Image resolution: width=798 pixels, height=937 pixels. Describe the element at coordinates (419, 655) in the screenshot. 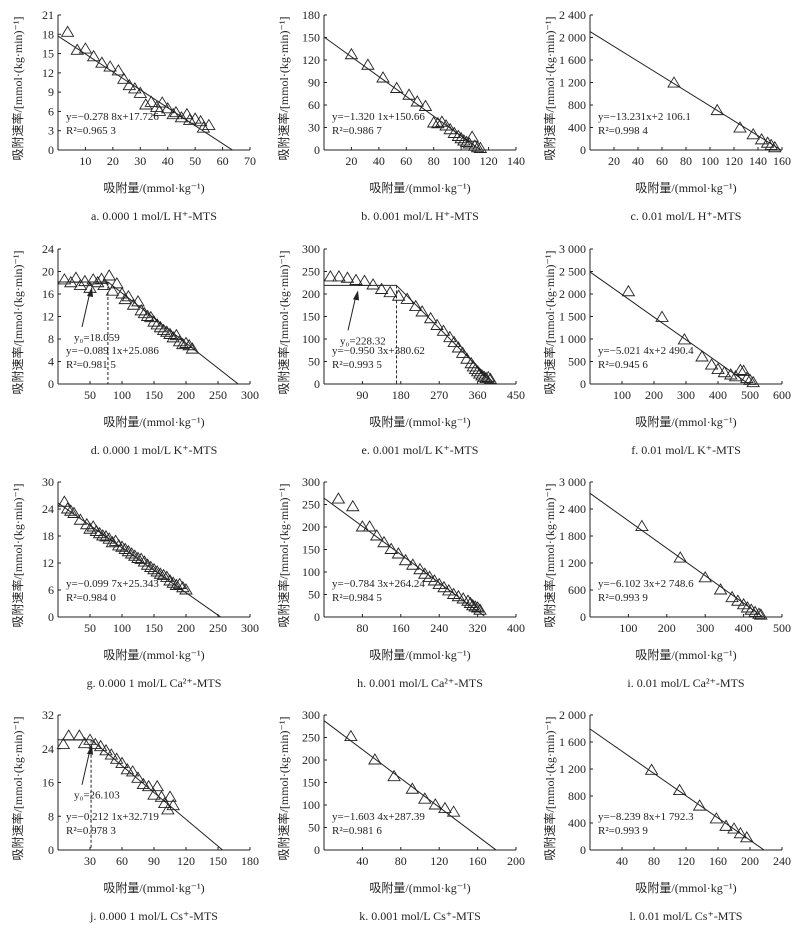

I see `x-axis-label: 吸附量/(mmol·kg⁻¹)` at that location.